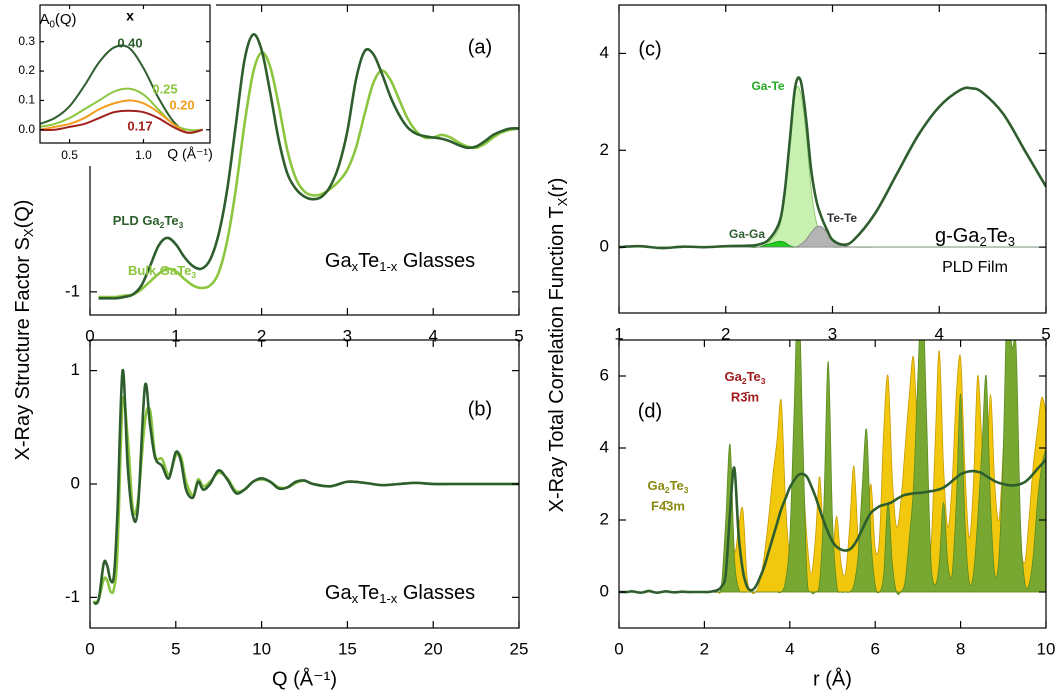  I want to click on x-tick-label: 20, so click(433, 648).